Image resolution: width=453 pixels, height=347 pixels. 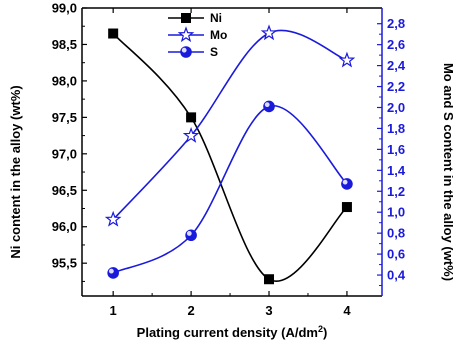 I want to click on y-left-tick-label: 99,0, so click(x=64, y=8).